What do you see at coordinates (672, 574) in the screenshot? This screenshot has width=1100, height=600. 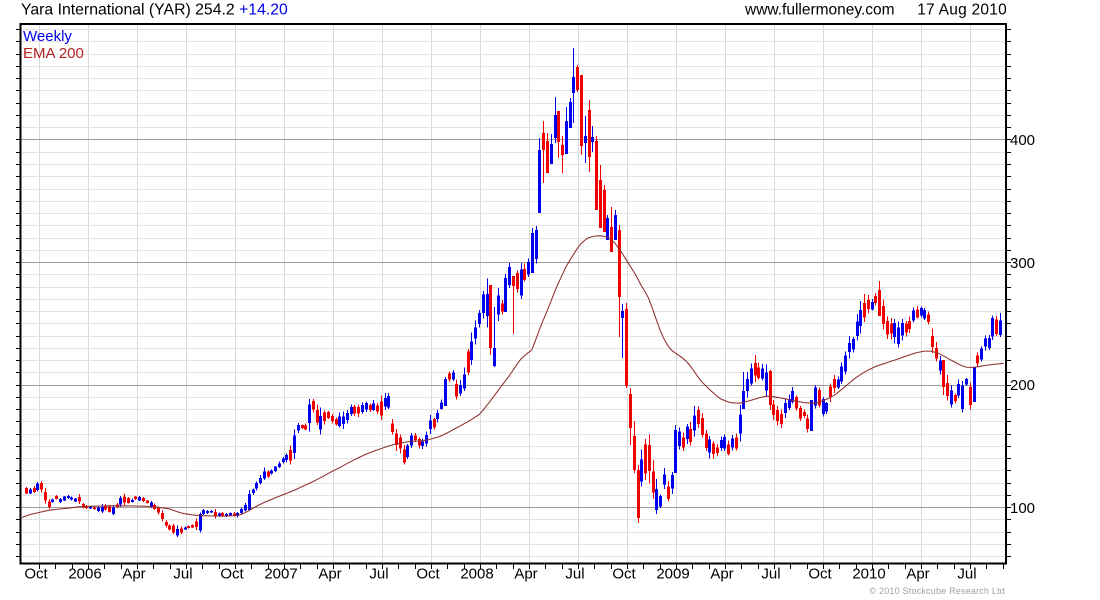 I see `svg-text: 2009` at bounding box center [672, 574].